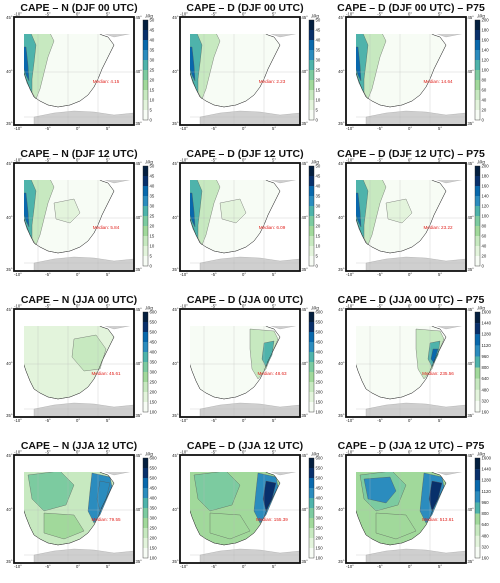 Image resolution: width=500 pixels, height=583 pixels. I want to click on colorbar-tick: 30, so click(318, 60).